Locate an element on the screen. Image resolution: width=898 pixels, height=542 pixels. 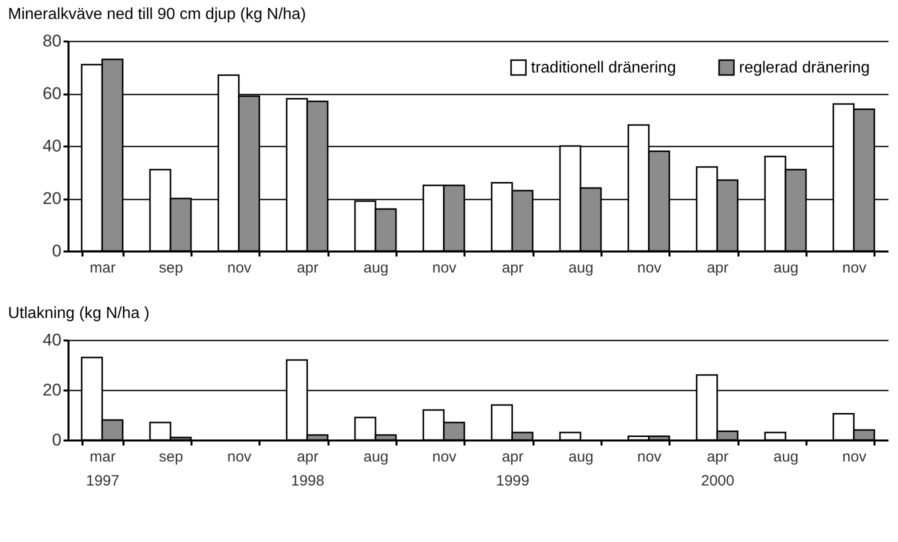
x-tick-label: apr 1998 is located at coordinates (307, 469).